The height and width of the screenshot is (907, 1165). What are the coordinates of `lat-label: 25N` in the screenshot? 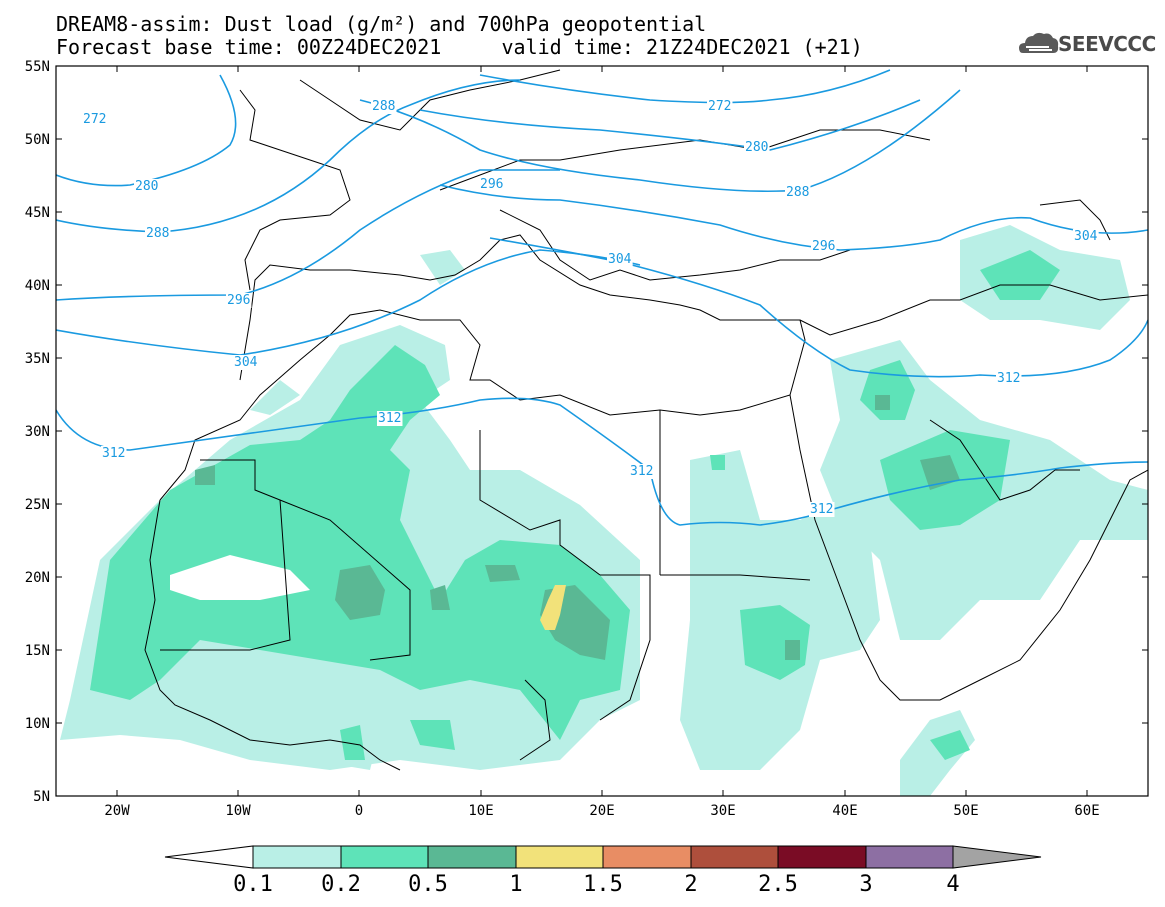 It's located at (37, 505).